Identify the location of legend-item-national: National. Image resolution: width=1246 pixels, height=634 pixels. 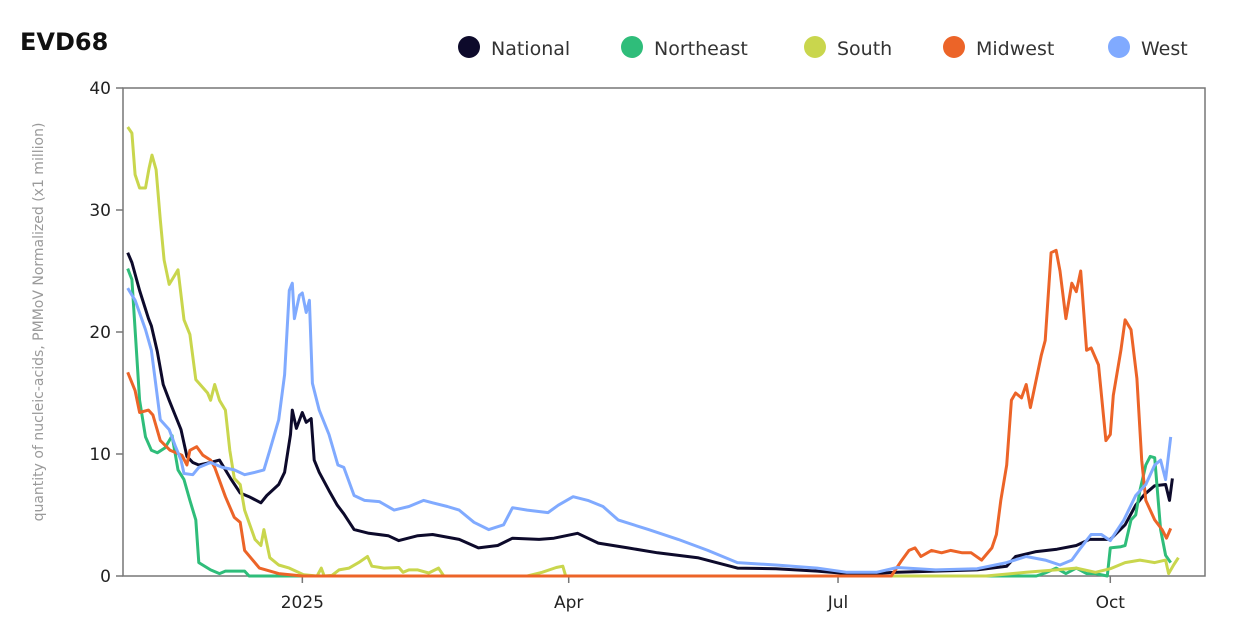
(514, 48).